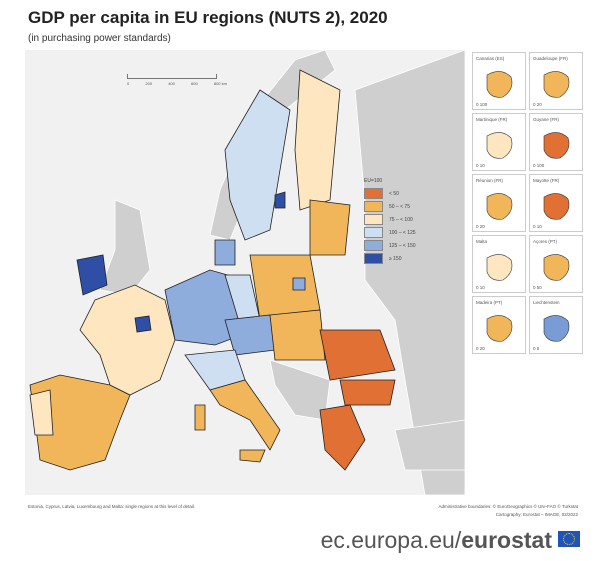 The width and height of the screenshot is (600, 561). Describe the element at coordinates (399, 206) in the screenshot. I see `legend-label: 50 – < 75` at that location.